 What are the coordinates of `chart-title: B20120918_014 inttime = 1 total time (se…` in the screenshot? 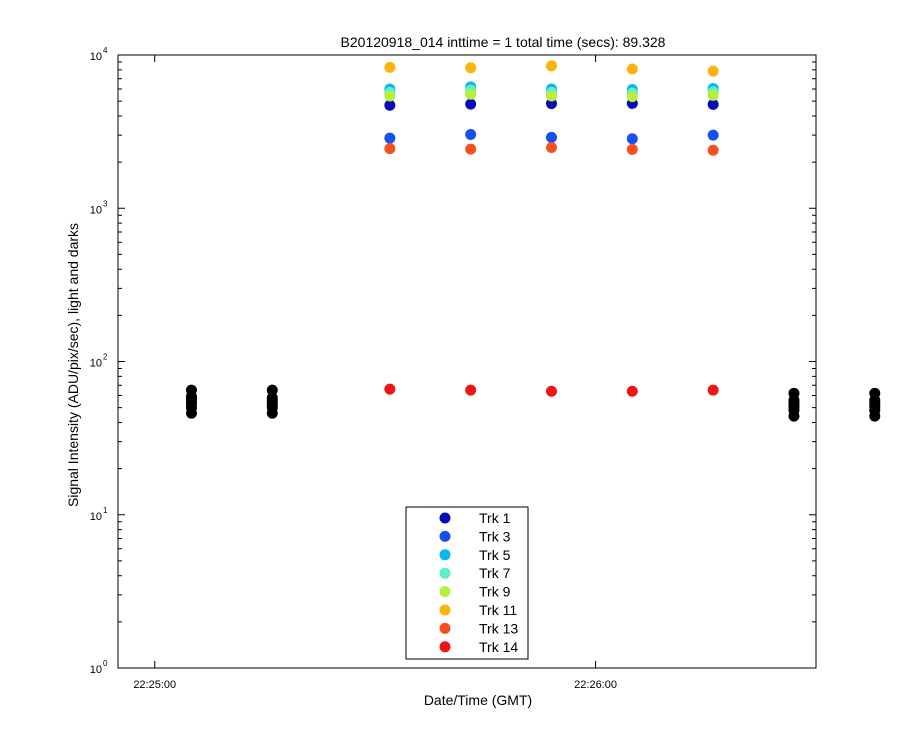 It's located at (503, 42).